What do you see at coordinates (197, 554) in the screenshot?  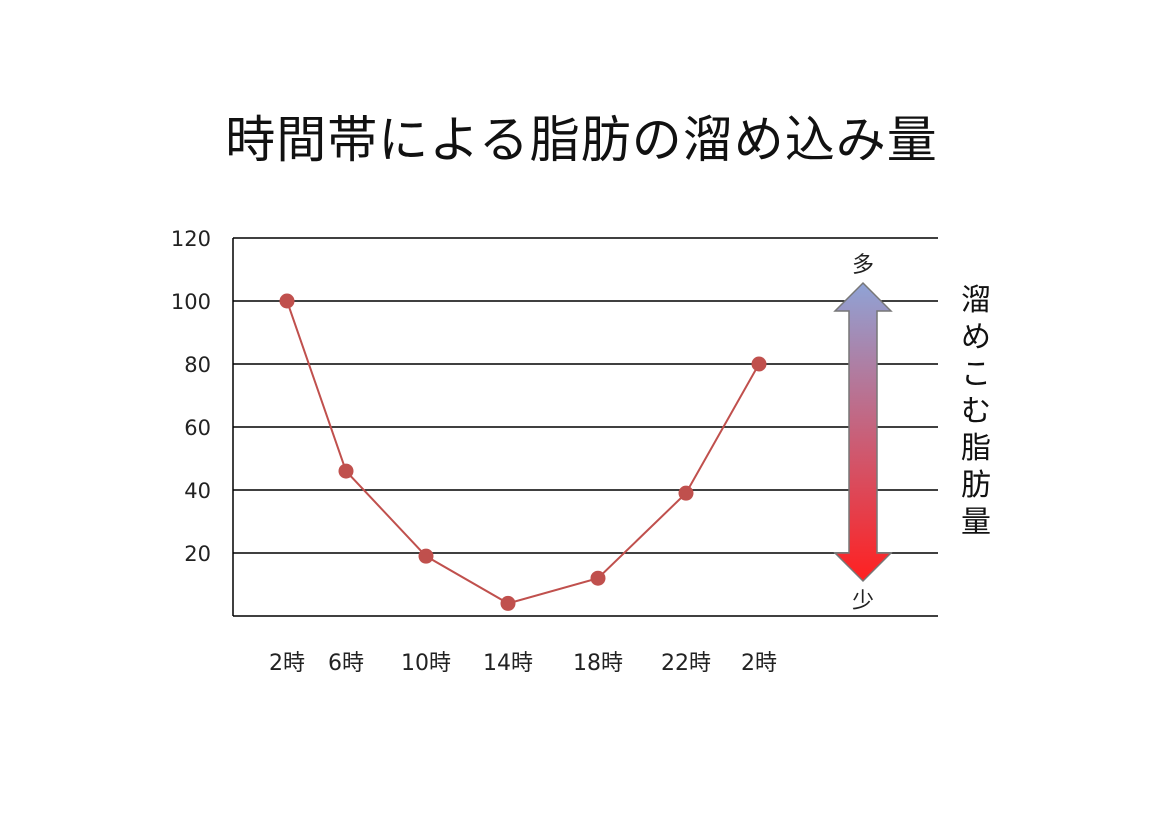 I see `y-tick-label: 20` at bounding box center [197, 554].